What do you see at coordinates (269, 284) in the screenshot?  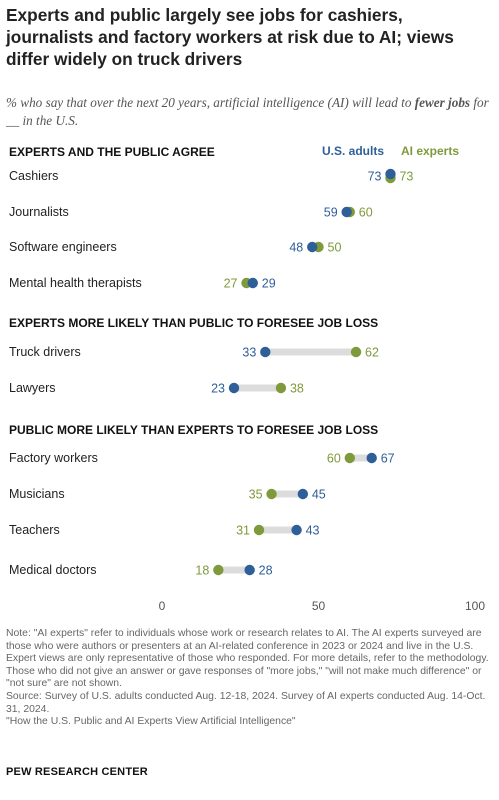 I see `us-adults-value-label: 29` at bounding box center [269, 284].